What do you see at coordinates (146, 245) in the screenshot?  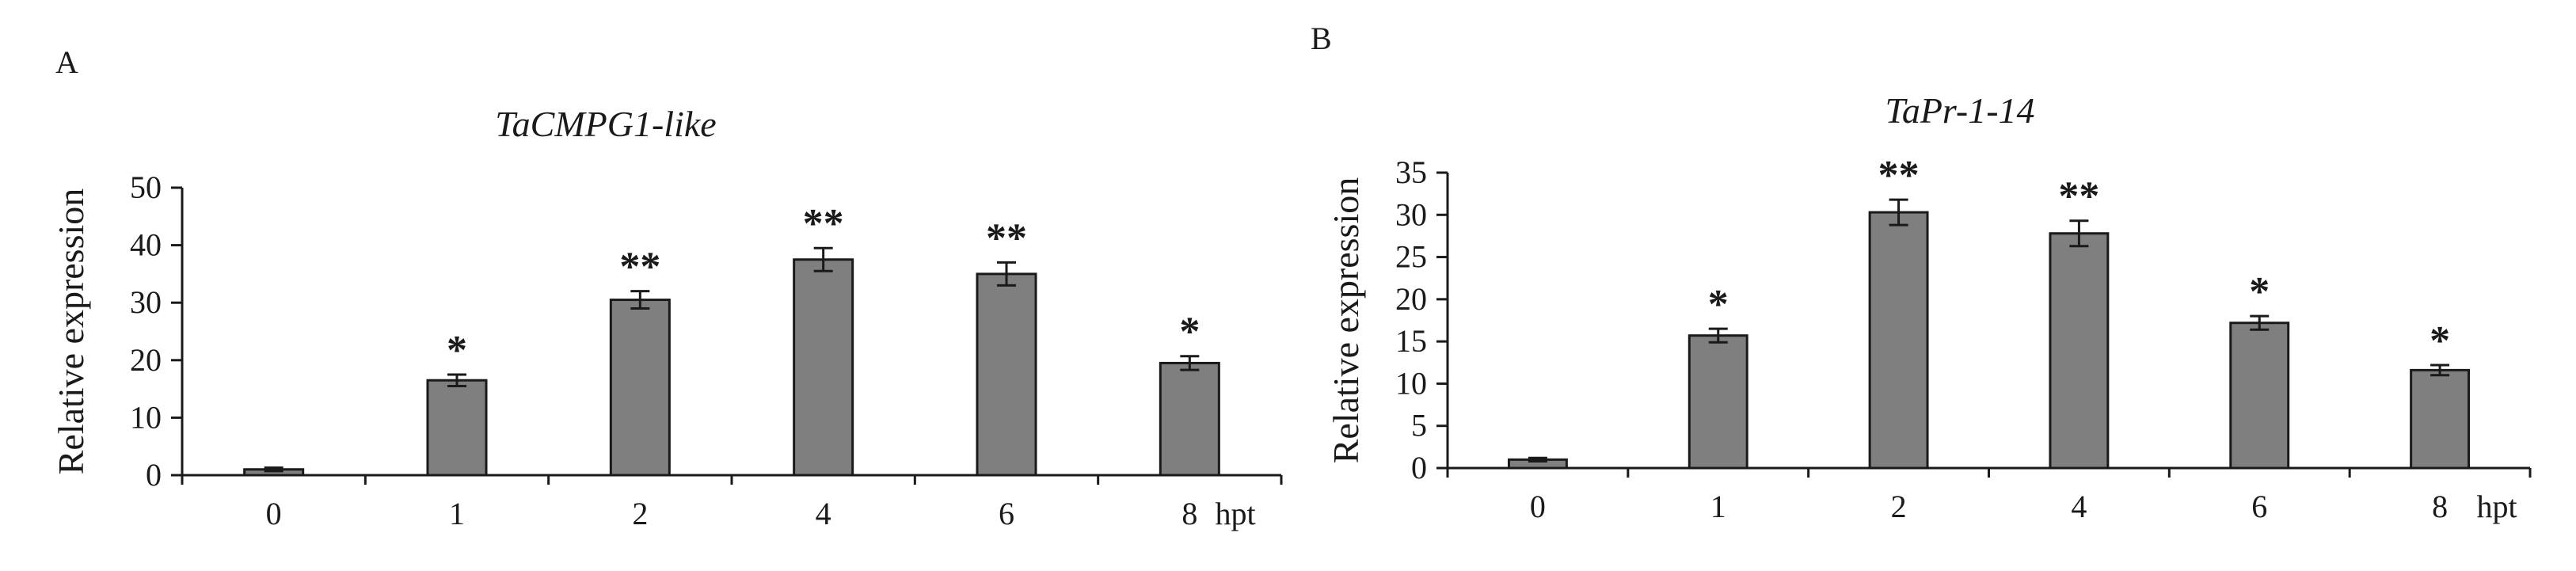 I see `y-tick-label: 40` at bounding box center [146, 245].